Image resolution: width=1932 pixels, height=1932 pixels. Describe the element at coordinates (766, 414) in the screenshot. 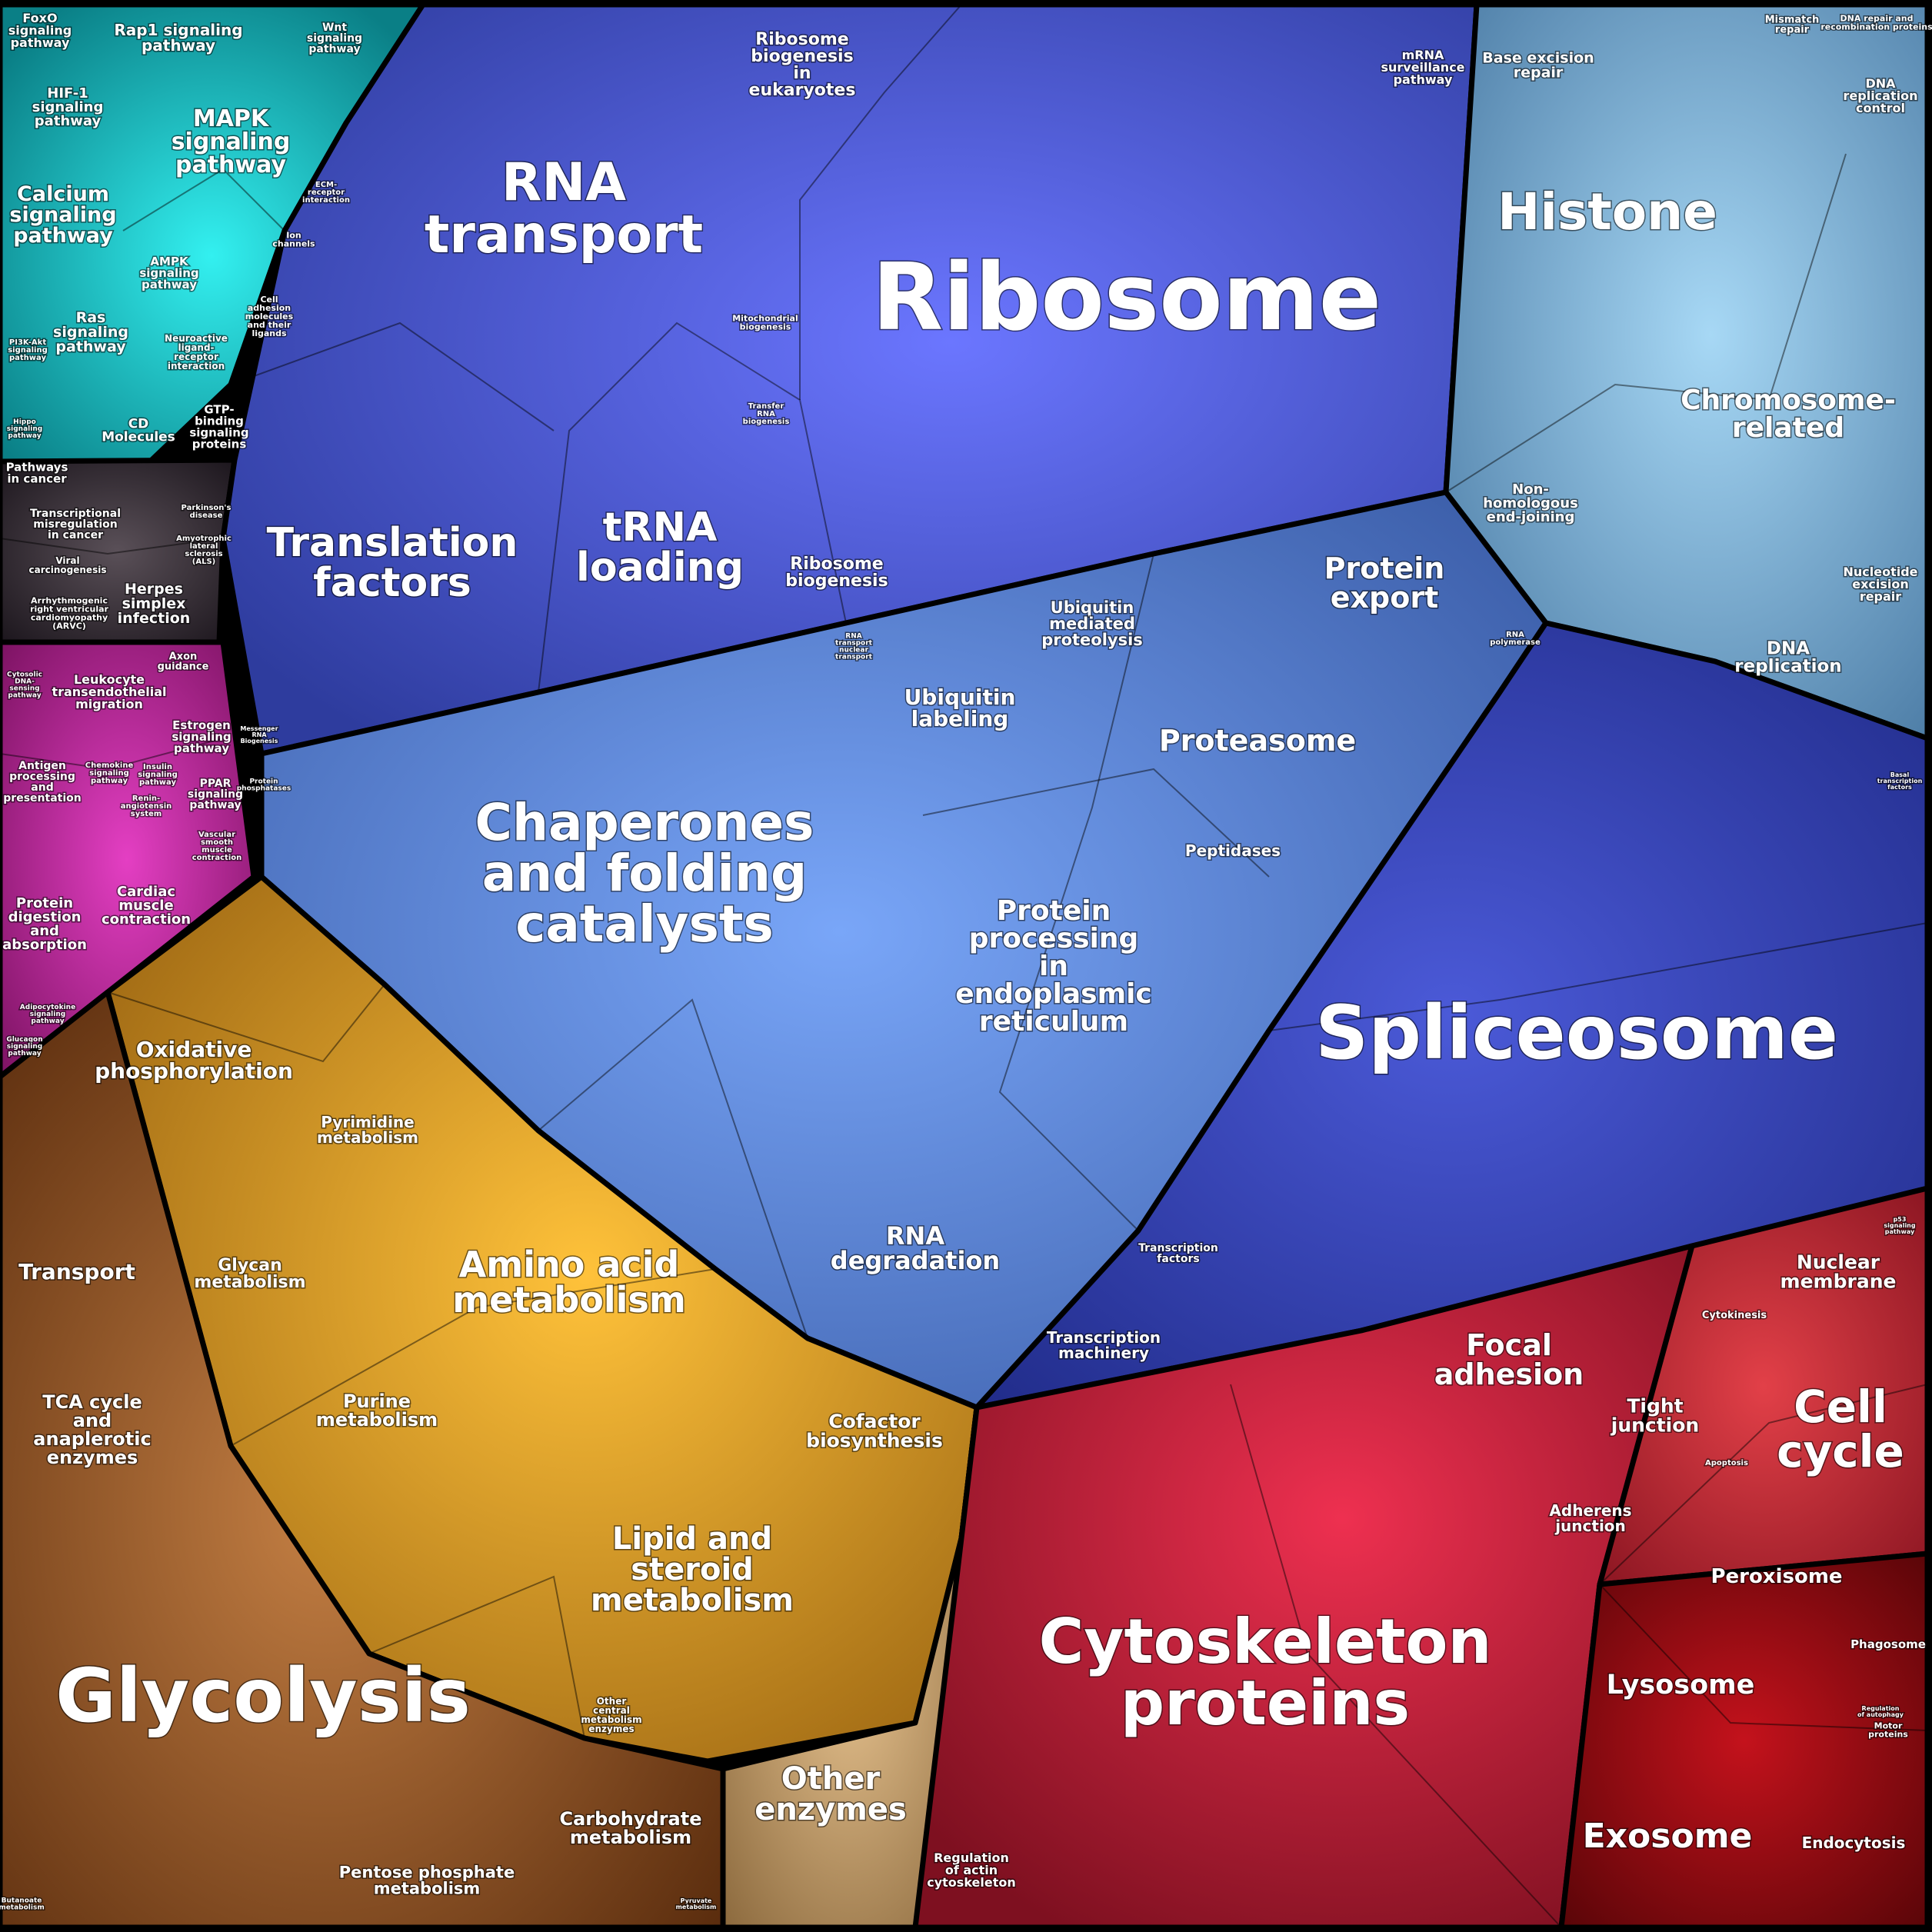

I see `label-transfer-rna-biogenesis: Transfer RNA biogenesis` at that location.